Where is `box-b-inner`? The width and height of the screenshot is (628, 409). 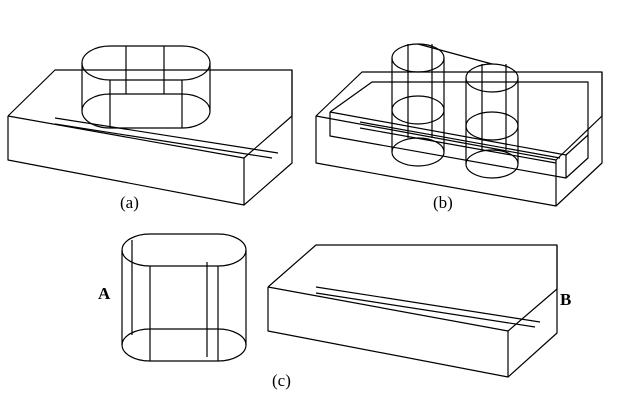 box-b-inner is located at coordinates (459, 130).